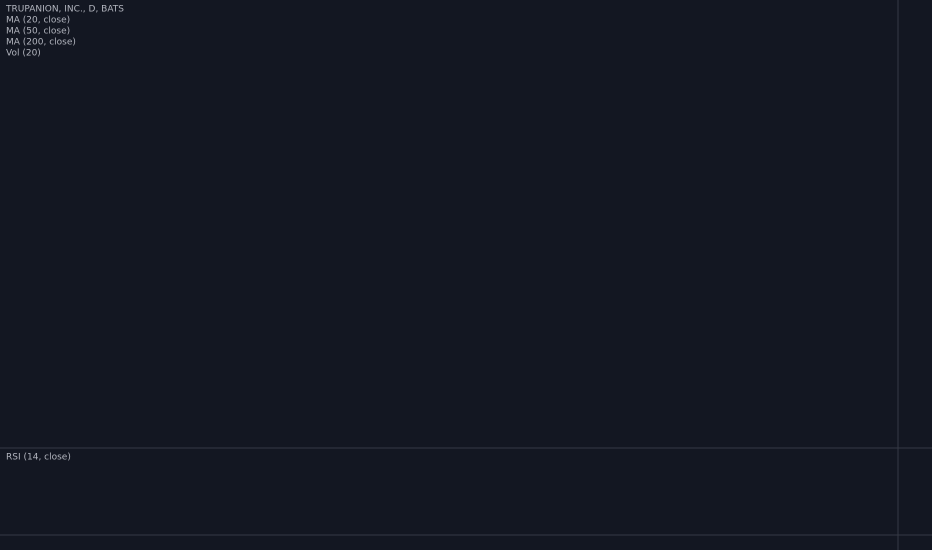 The width and height of the screenshot is (932, 550). What do you see at coordinates (38, 32) in the screenshot?
I see `legend-entry: MA (50, close)` at bounding box center [38, 32].